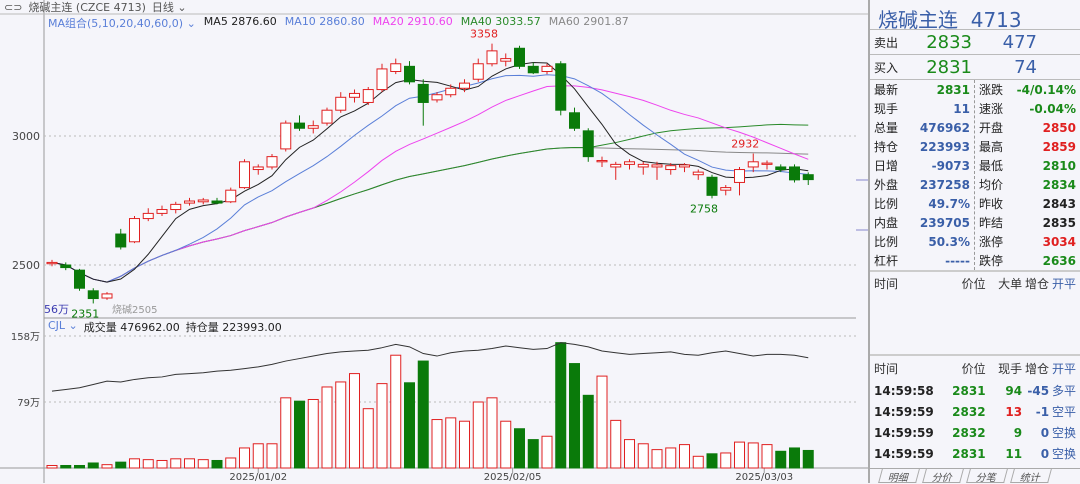 This screenshot has height=484, width=1080. What do you see at coordinates (886, 283) in the screenshot?
I see `big-order-col-header: 时间` at bounding box center [886, 283].